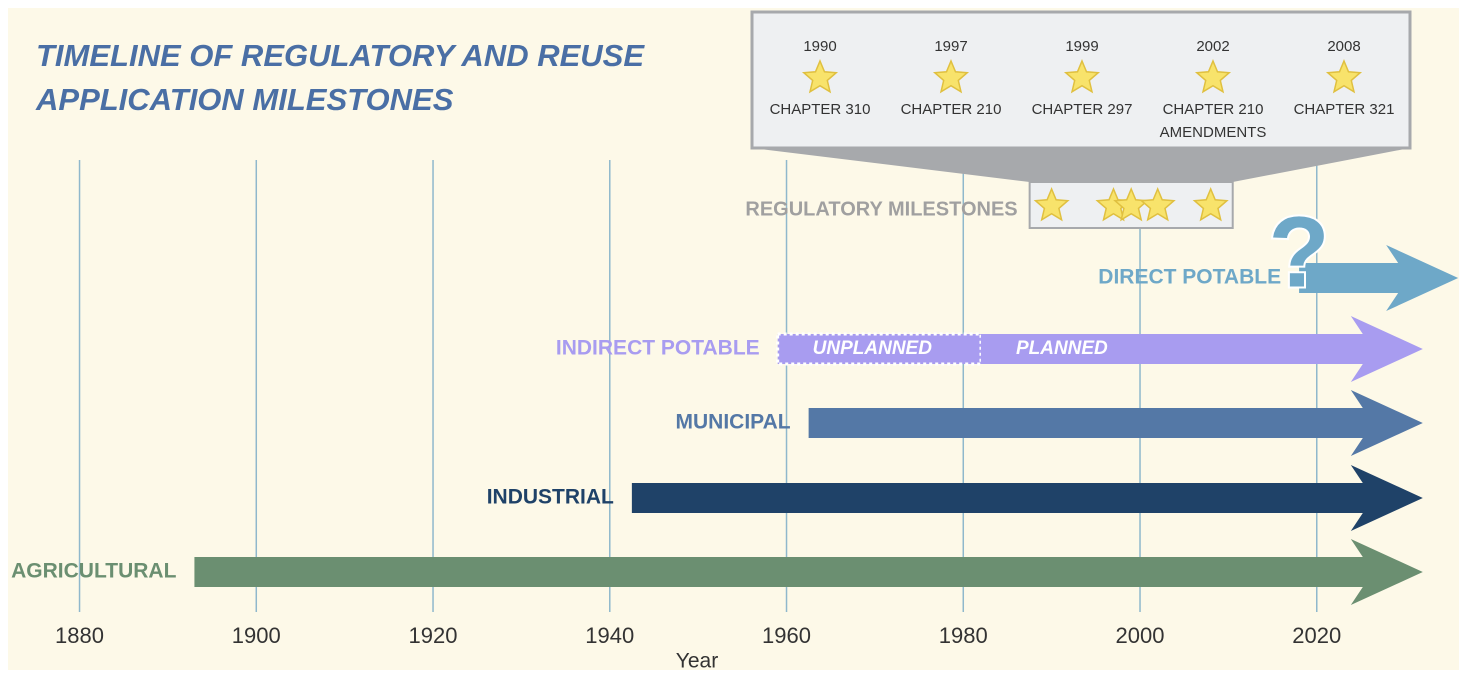  Describe the element at coordinates (1344, 109) in the screenshot. I see `milestone-label: CHAPTER 321` at that location.